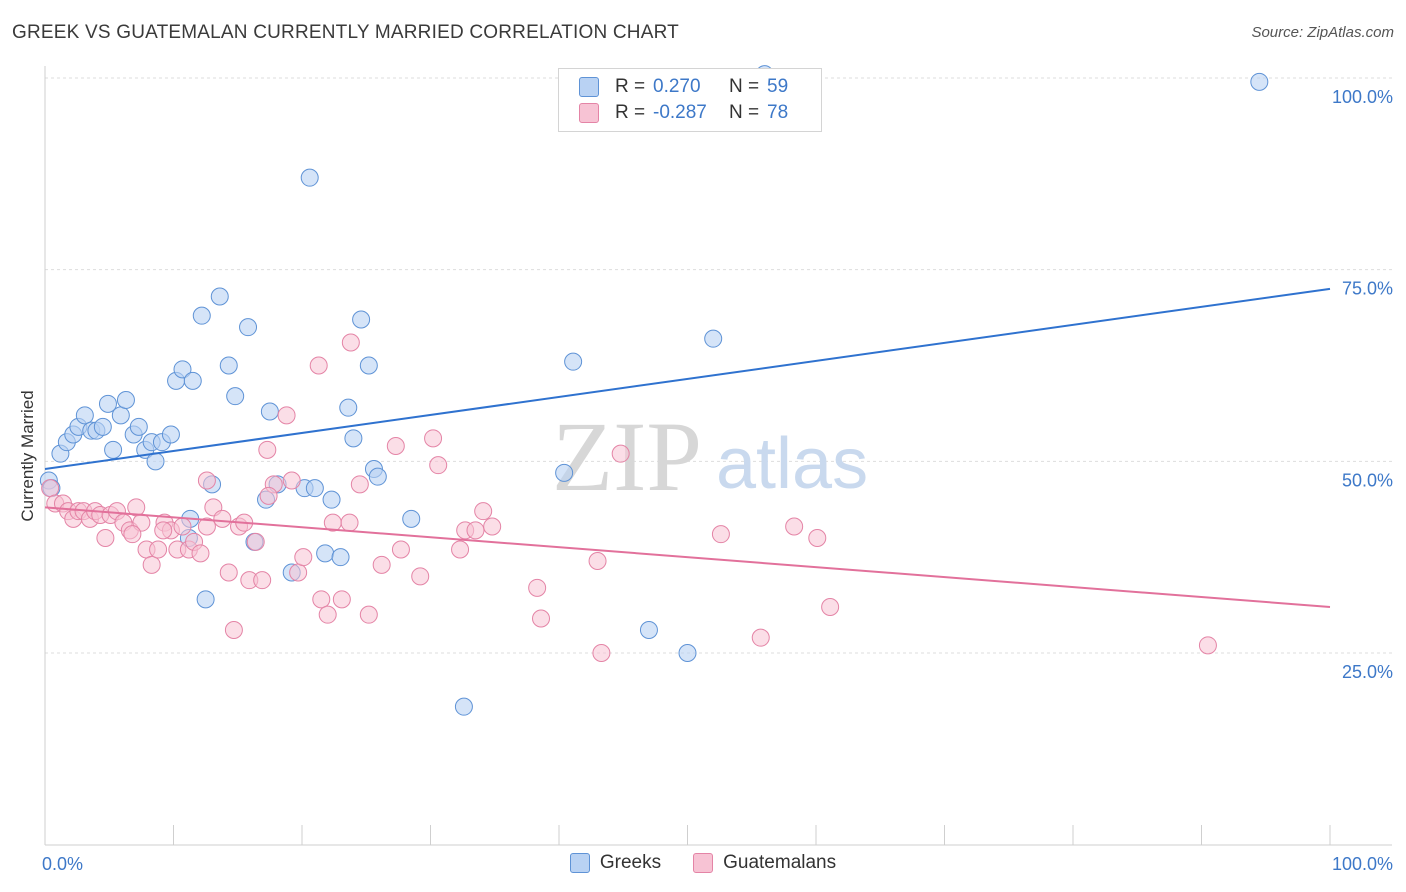 This screenshot has width=1406, height=892. I want to click on legend-item-greeks: Greeks, so click(615, 863).